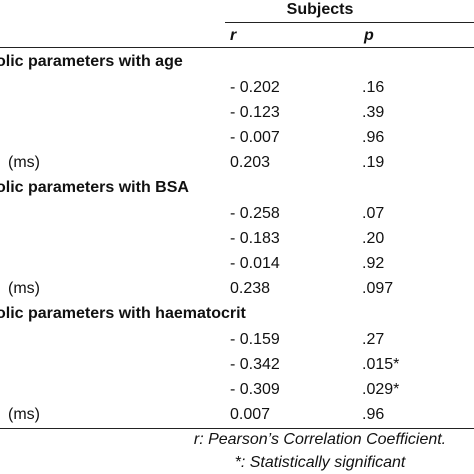  I want to click on p-value: .029*, so click(381, 389).